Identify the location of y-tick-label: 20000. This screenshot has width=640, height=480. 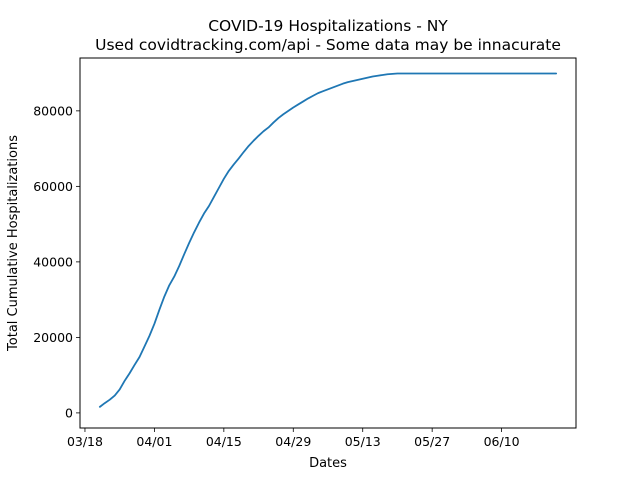
(53, 337).